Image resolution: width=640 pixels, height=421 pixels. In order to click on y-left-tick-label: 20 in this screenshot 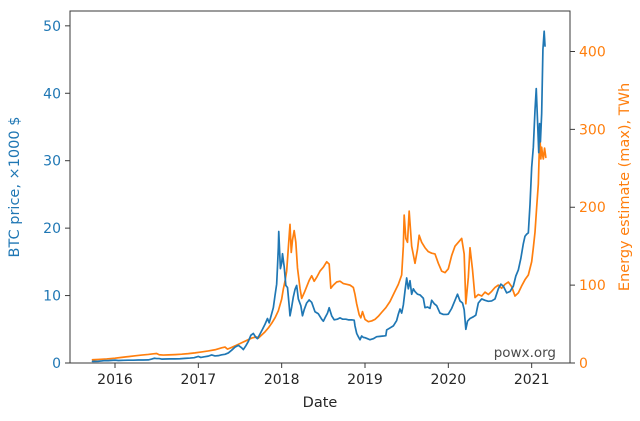, I will do `click(52, 229)`.